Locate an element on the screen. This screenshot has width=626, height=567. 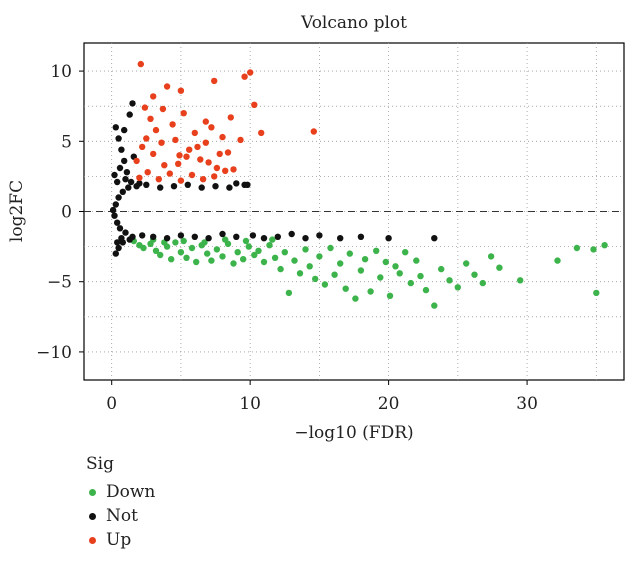
legend-swatch-not is located at coordinates (92, 516).